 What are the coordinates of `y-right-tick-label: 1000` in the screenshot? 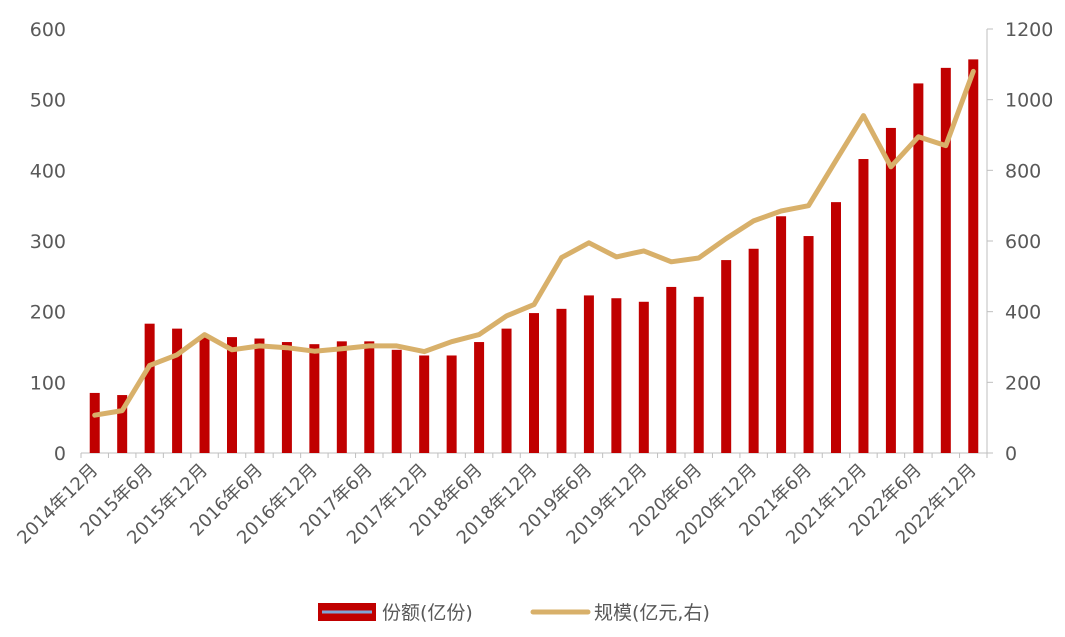 It's located at (1029, 101).